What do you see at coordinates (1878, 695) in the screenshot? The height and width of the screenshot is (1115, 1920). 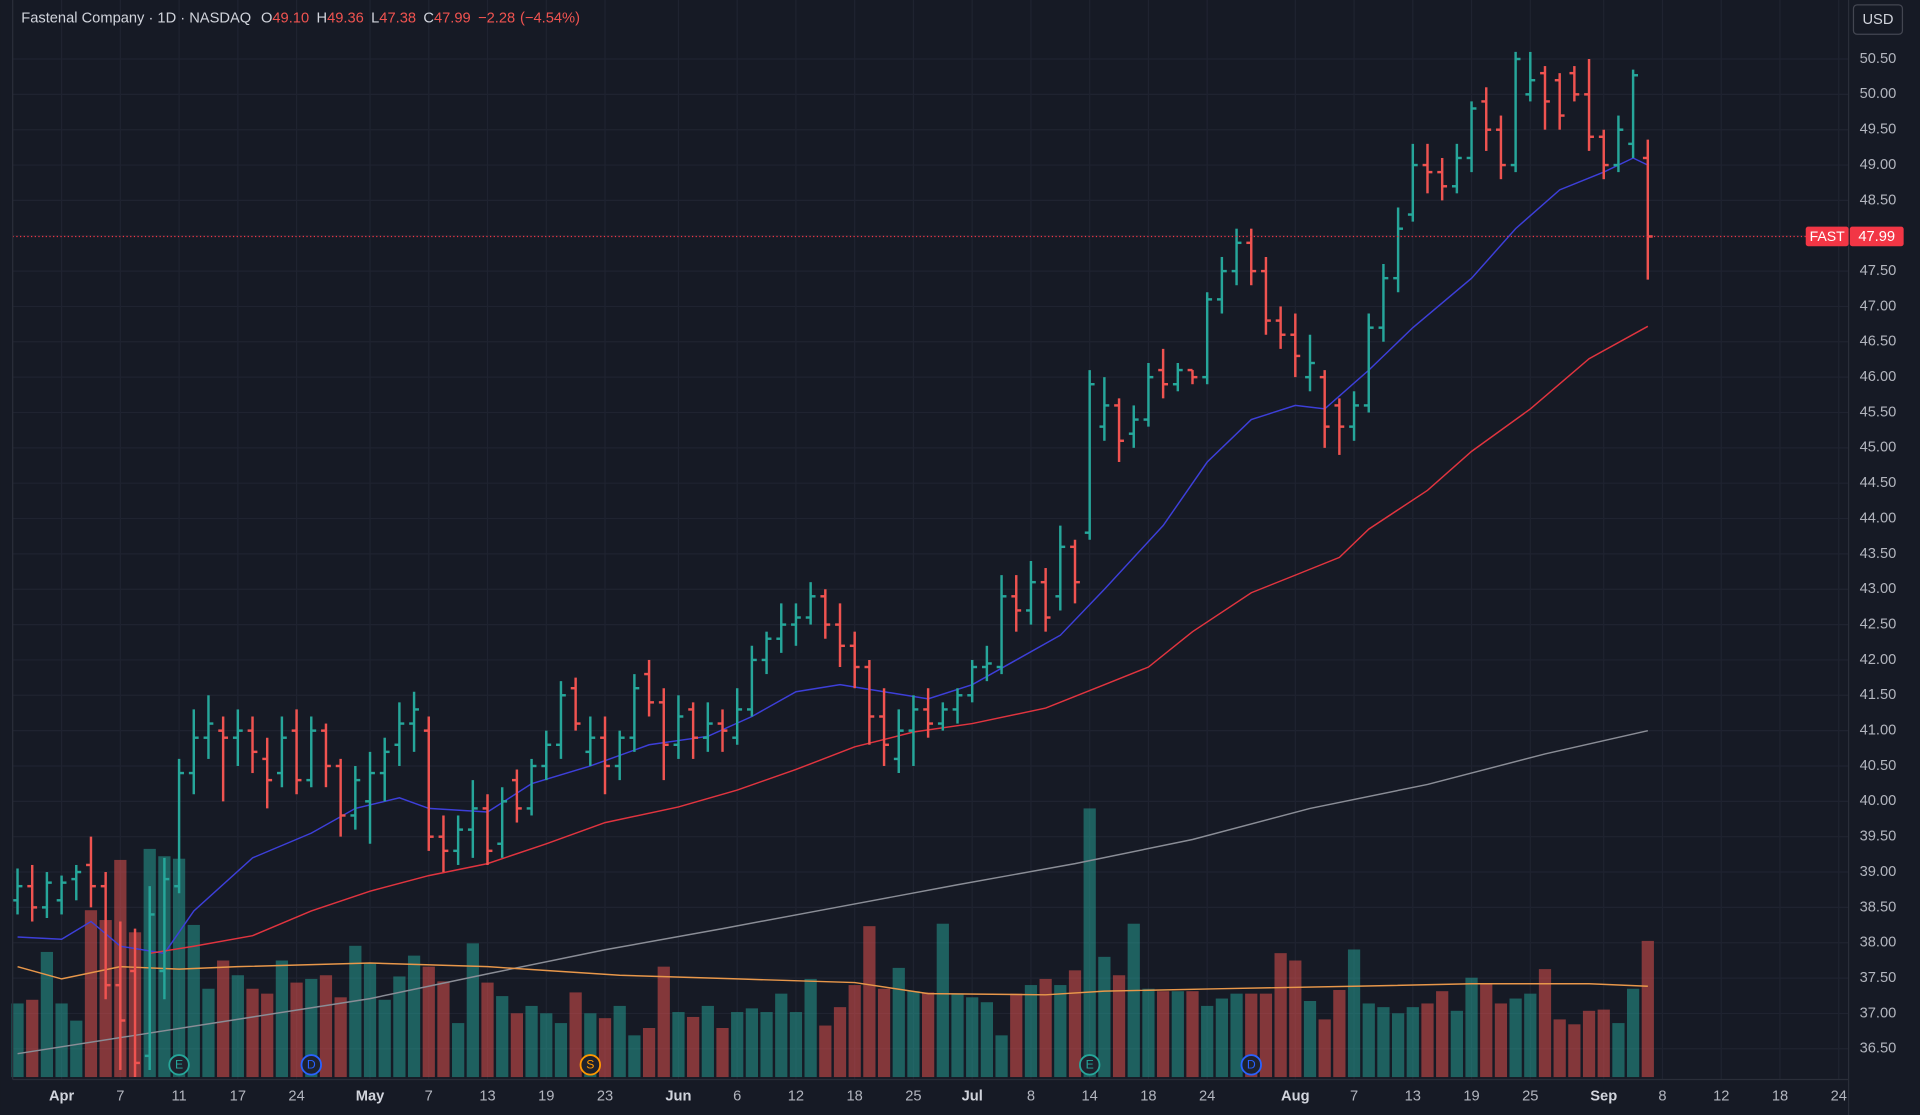 I see `y-tick-label: 41.50` at bounding box center [1878, 695].